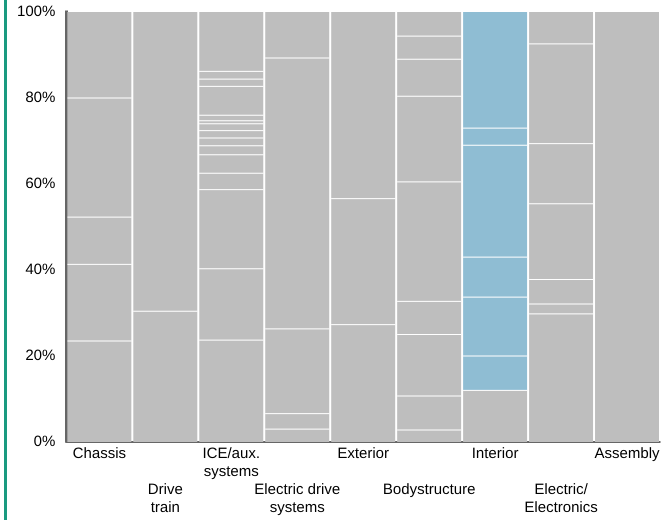 This screenshot has width=666, height=520. I want to click on y-tick-label: 20%, so click(40, 355).